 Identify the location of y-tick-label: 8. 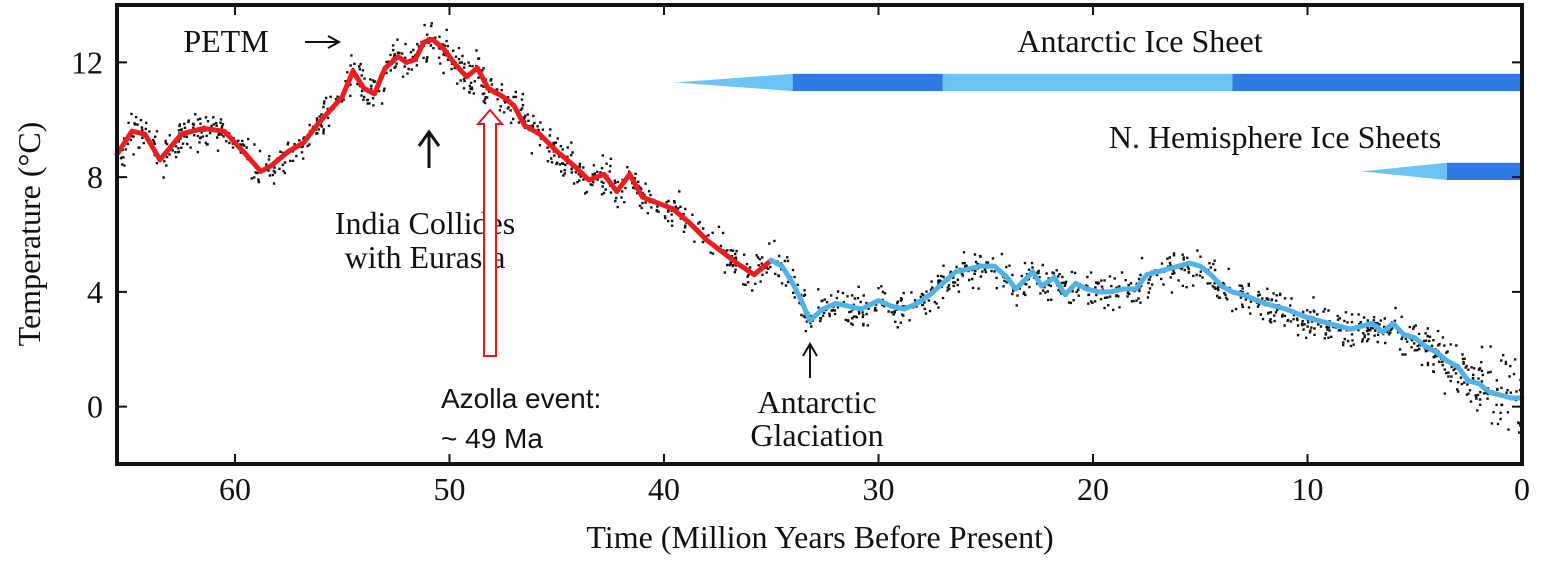
(95, 177).